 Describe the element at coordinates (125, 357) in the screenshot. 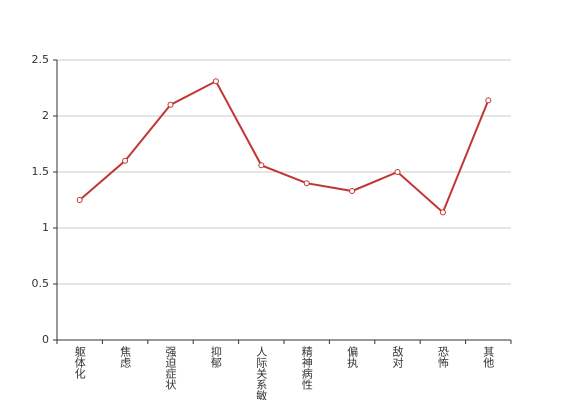

I see `x-tick-label: 焦虑` at that location.